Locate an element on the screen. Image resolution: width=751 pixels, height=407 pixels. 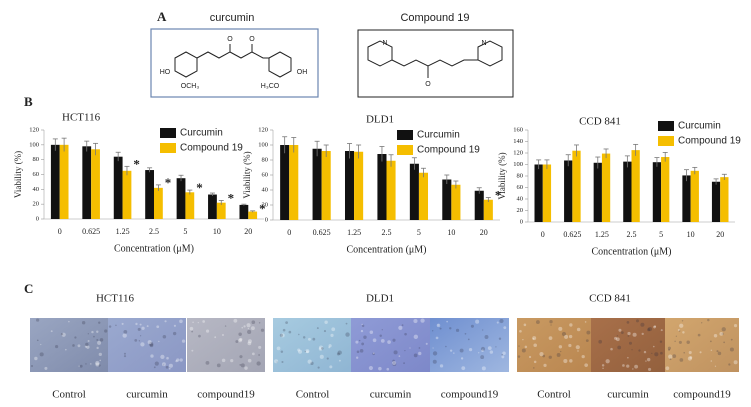
panel-label: B is located at coordinates (28, 101).